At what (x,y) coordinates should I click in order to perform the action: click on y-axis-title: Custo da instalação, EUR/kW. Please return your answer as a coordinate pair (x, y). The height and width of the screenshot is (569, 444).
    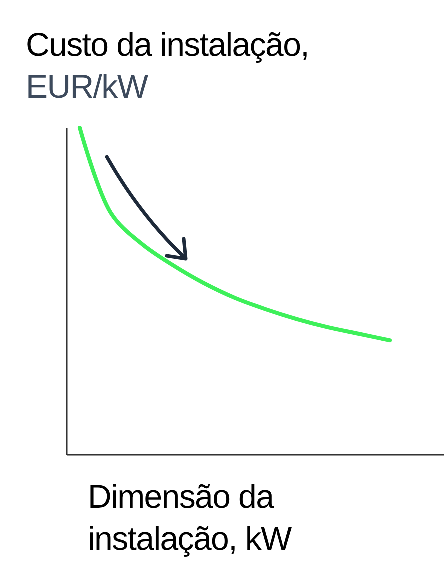
    Looking at the image, I should click on (168, 65).